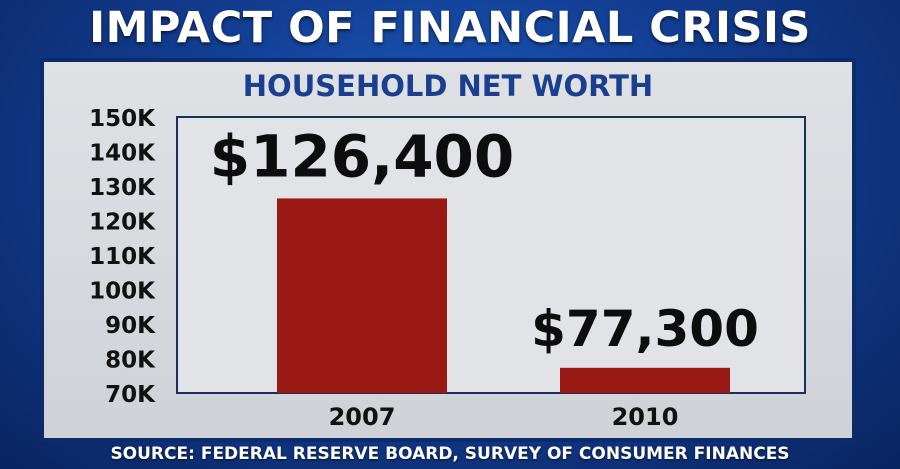 The height and width of the screenshot is (469, 900). Describe the element at coordinates (645, 329) in the screenshot. I see `data-label: $77,300` at that location.